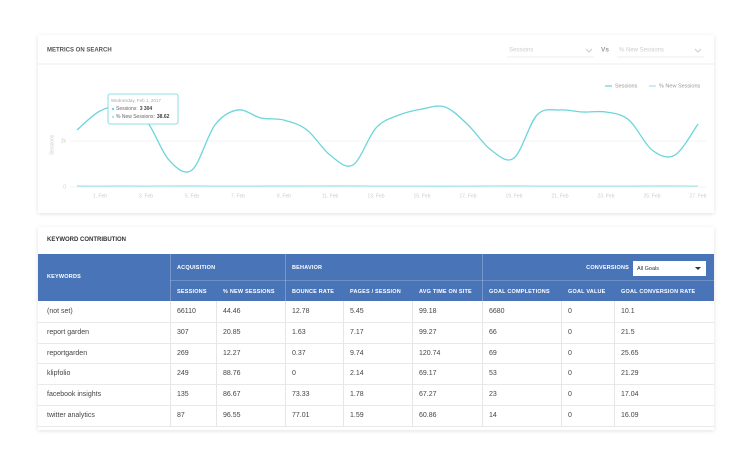  I want to click on x-tick-label: 15. Feb, so click(422, 196).